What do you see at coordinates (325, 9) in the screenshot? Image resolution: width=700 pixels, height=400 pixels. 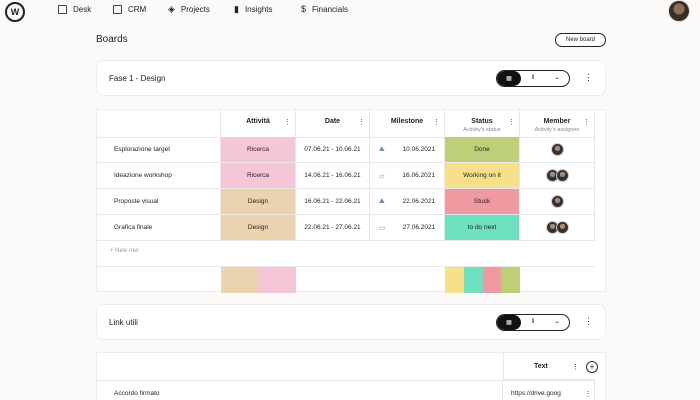 I see `nav-item-financials: $ Financials` at bounding box center [325, 9].